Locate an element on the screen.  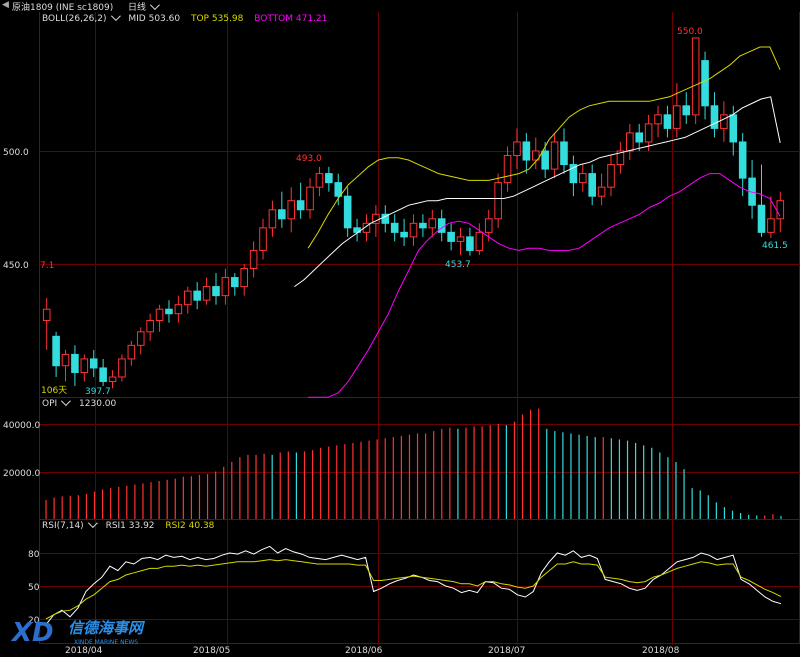
xinde-logo-graphic: XD 信德海事网 XINDE MARINE NEWS is located at coordinates (78, 633).